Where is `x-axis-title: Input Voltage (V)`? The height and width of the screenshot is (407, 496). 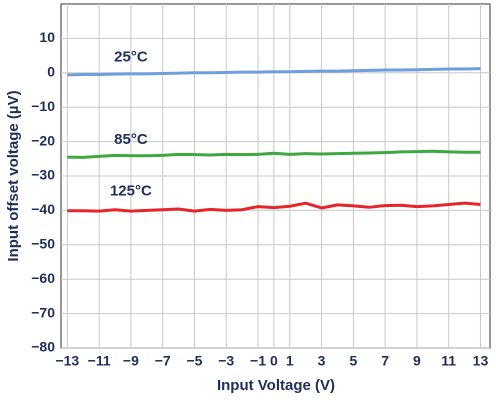 x-axis-title: Input Voltage (V) is located at coordinates (276, 385).